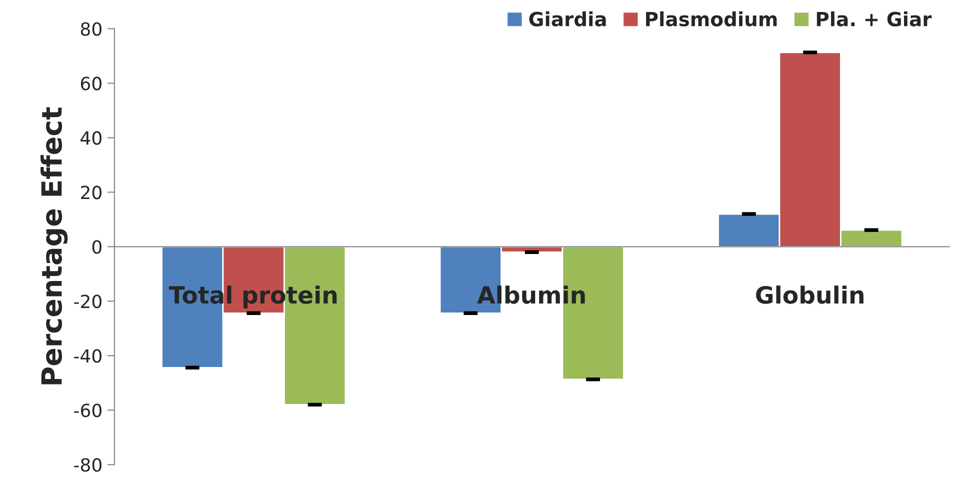  Describe the element at coordinates (711, 18) in the screenshot. I see `legend-label: Plasmodium` at that location.